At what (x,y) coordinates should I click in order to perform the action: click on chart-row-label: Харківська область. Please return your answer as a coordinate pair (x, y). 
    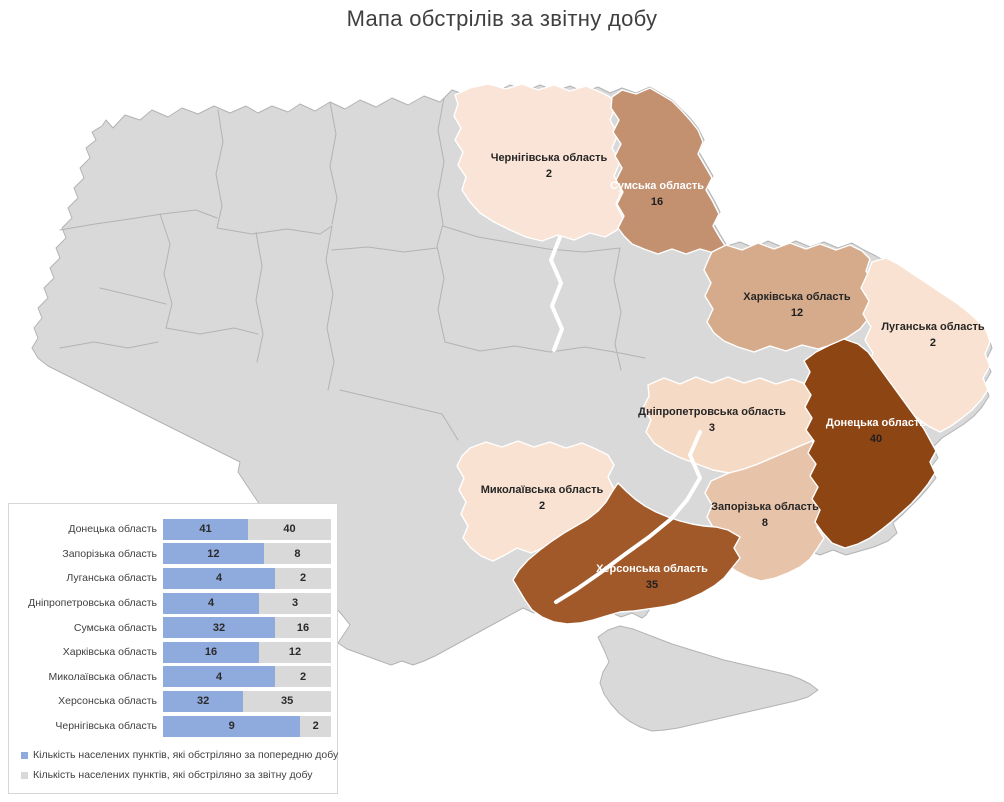
    Looking at the image, I should click on (109, 652).